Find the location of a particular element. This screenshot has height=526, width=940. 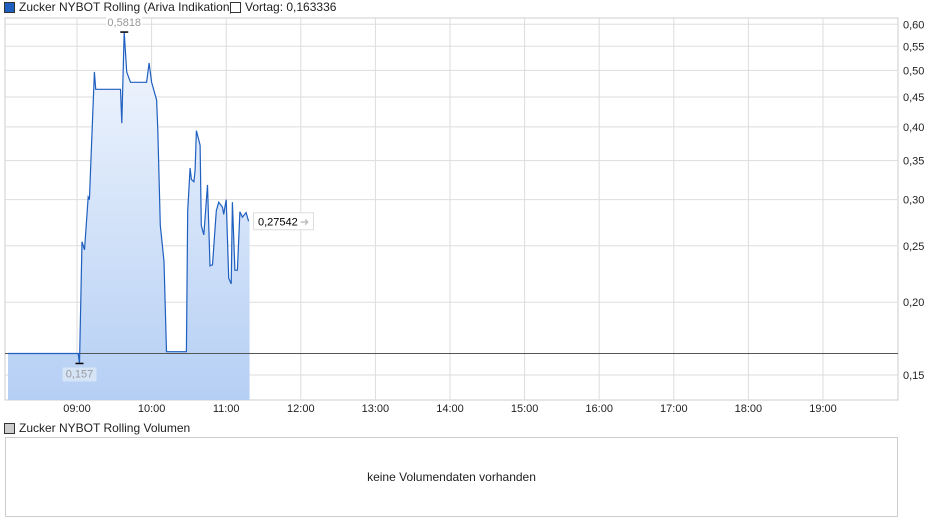

y-tick-label: 0,30 is located at coordinates (913, 201).